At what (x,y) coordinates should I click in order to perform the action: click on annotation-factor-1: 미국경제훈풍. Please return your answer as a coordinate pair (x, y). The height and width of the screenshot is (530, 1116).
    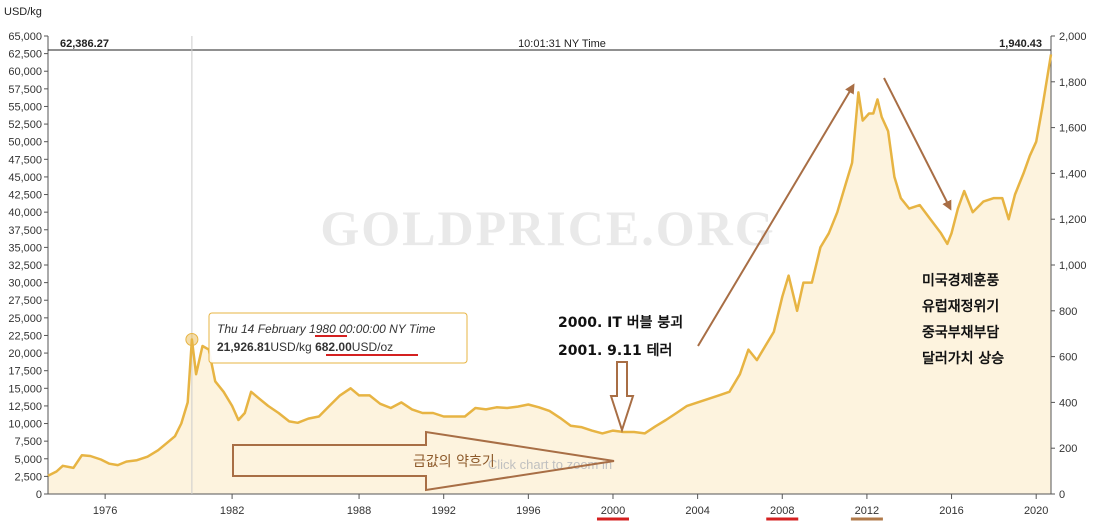
    Looking at the image, I should click on (960, 280).